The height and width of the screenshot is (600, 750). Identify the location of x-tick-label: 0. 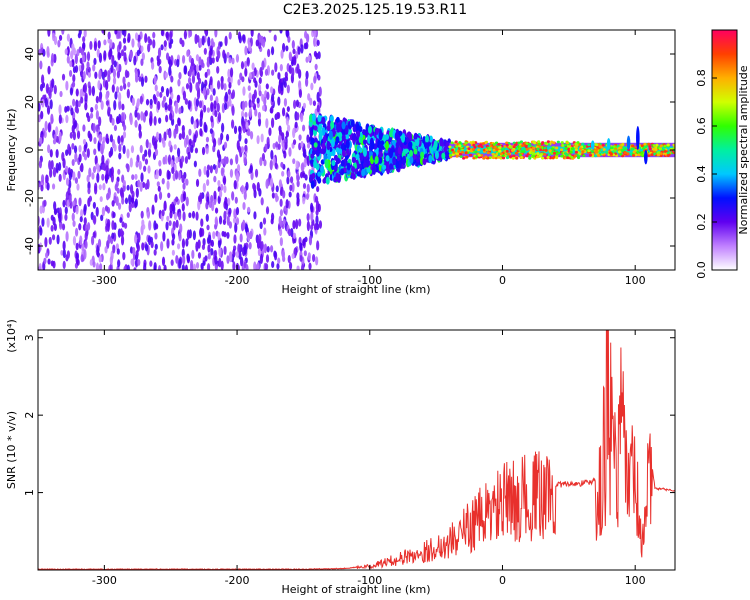
(502, 580).